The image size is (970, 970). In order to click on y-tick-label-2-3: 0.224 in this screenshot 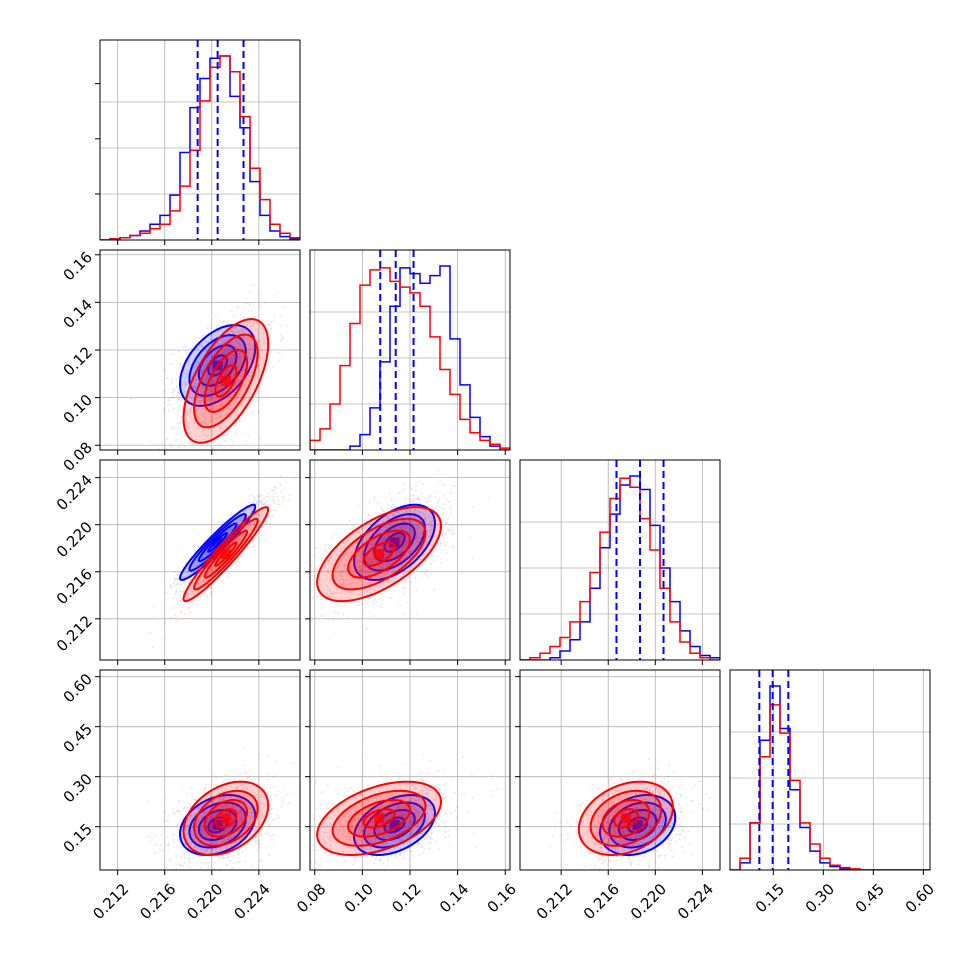, I will do `click(74, 492)`.